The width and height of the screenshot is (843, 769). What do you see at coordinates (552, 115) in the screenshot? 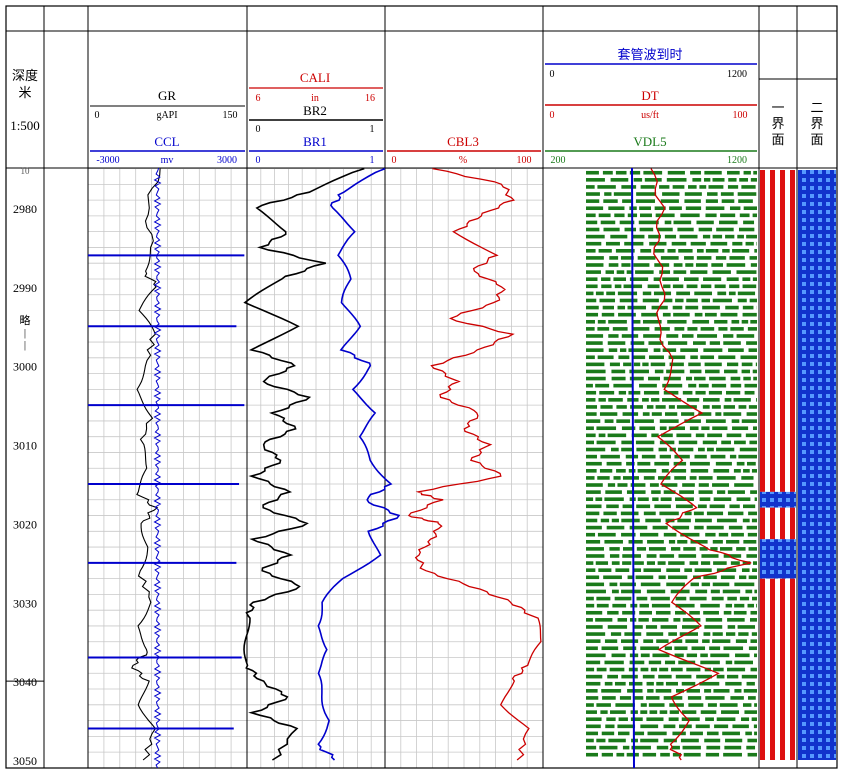
I see `dt-min: 0` at bounding box center [552, 115].